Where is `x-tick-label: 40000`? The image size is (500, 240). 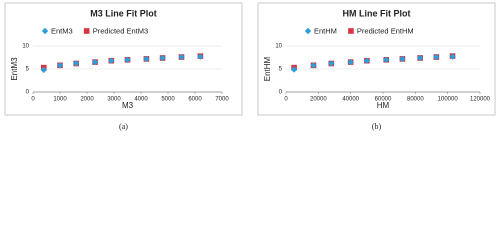
x-tick-label: 40000 is located at coordinates (350, 100).